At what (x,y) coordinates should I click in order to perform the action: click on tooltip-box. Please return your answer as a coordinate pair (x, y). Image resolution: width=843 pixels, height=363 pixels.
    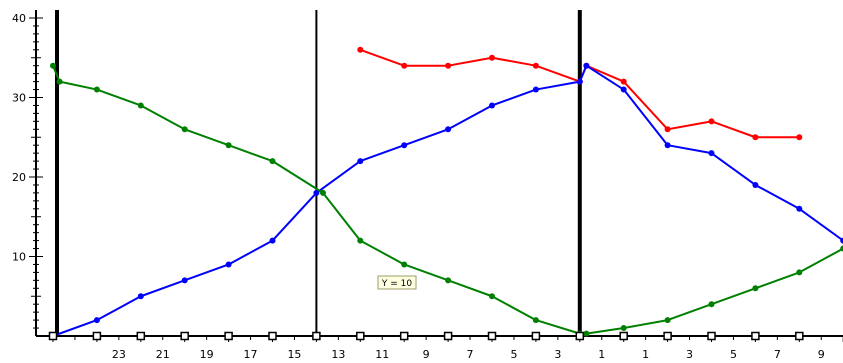
    Looking at the image, I should click on (397, 282).